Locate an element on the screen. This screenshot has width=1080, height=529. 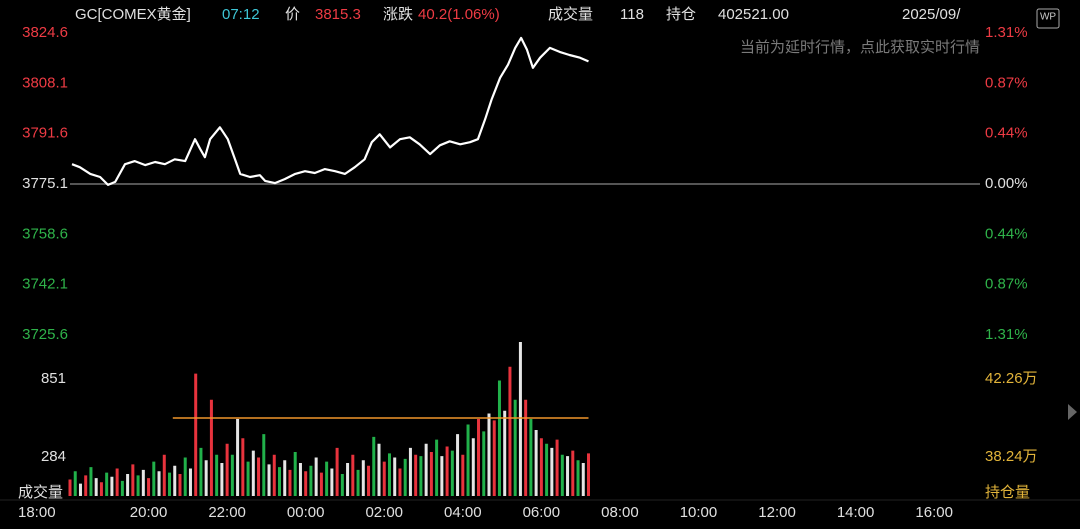
y-tick-label: 3742.1 is located at coordinates (45, 284).